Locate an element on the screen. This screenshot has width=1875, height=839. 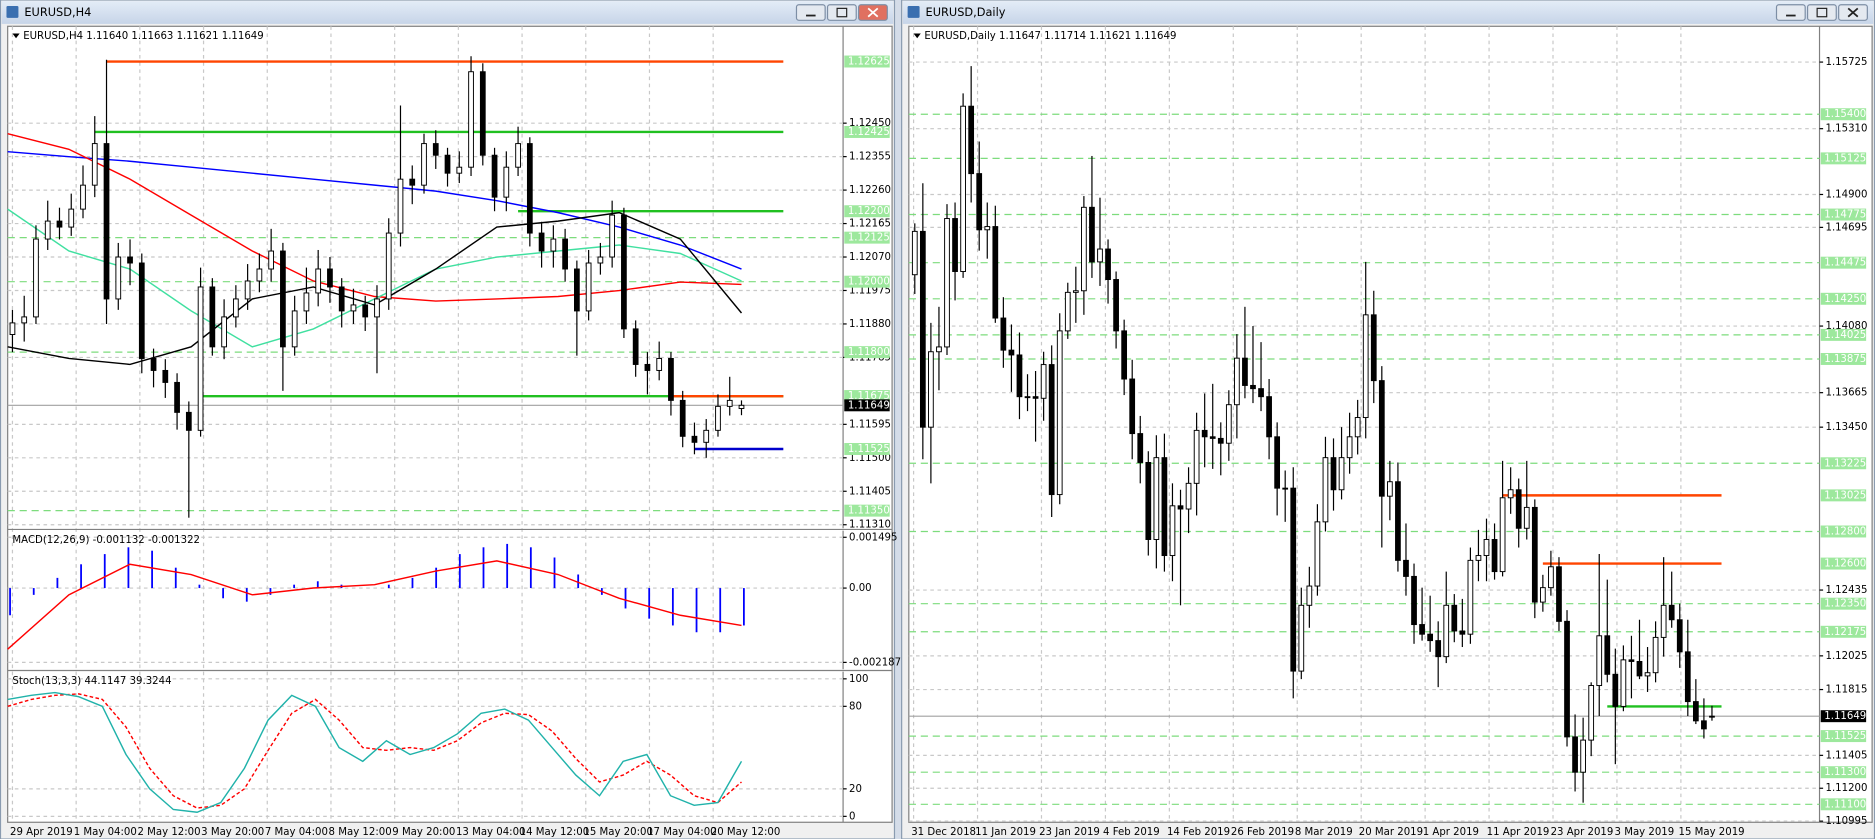
y-tick-label: 1.12450 is located at coordinates (870, 123).